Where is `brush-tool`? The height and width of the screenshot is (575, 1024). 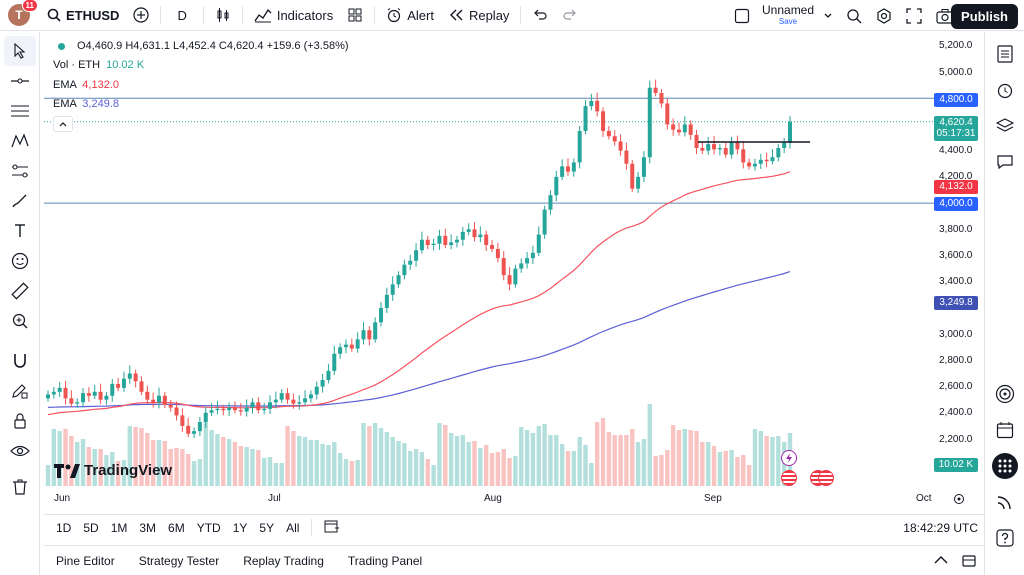
brush-tool is located at coordinates (20, 201).